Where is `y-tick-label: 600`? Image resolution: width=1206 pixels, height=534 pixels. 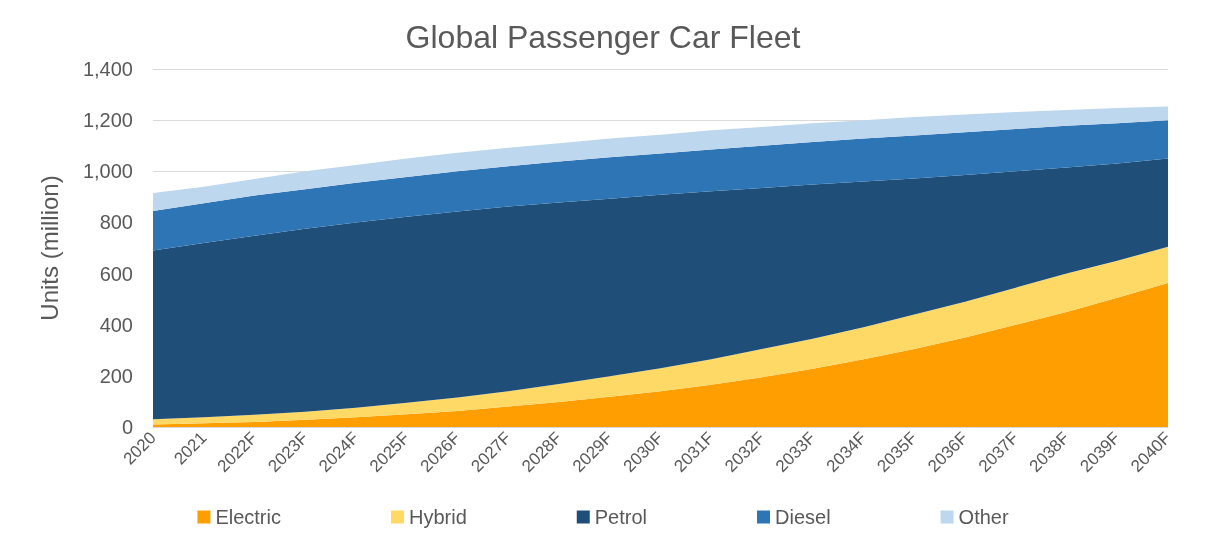 y-tick-label: 600 is located at coordinates (116, 273).